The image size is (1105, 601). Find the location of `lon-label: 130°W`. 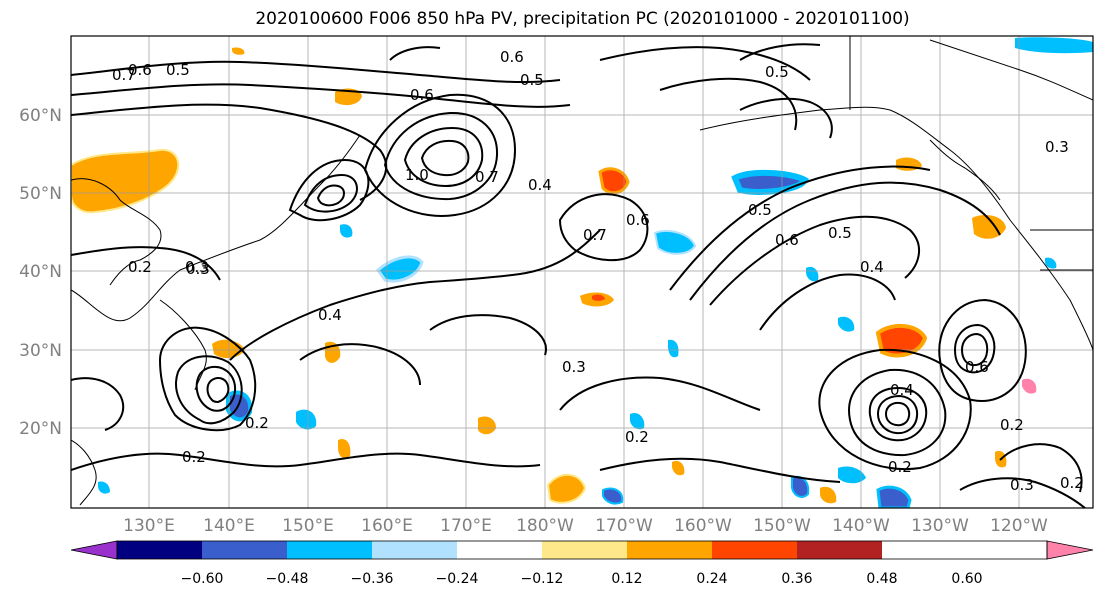

lon-label: 130°W is located at coordinates (940, 526).